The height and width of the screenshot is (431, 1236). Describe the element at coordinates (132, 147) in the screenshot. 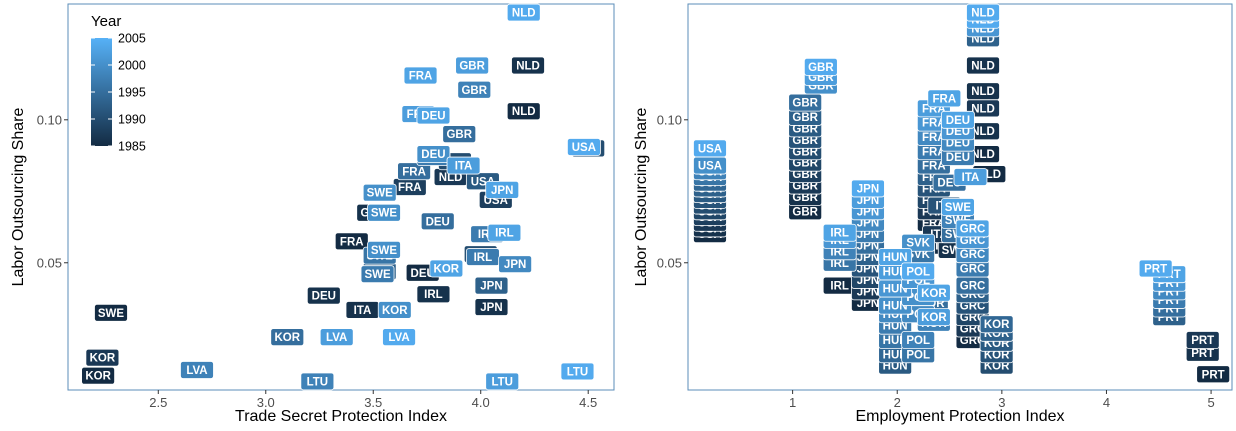

I see `legend-tick-label: 1985` at that location.